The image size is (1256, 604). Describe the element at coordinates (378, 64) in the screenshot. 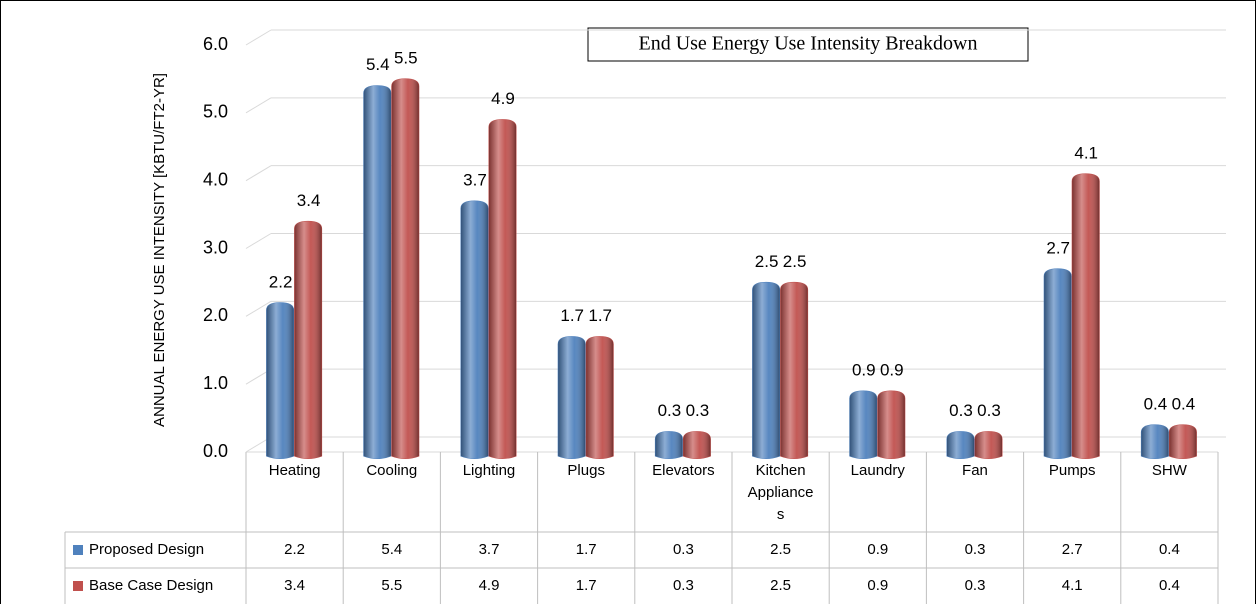

I see `value-label: 5.4` at that location.